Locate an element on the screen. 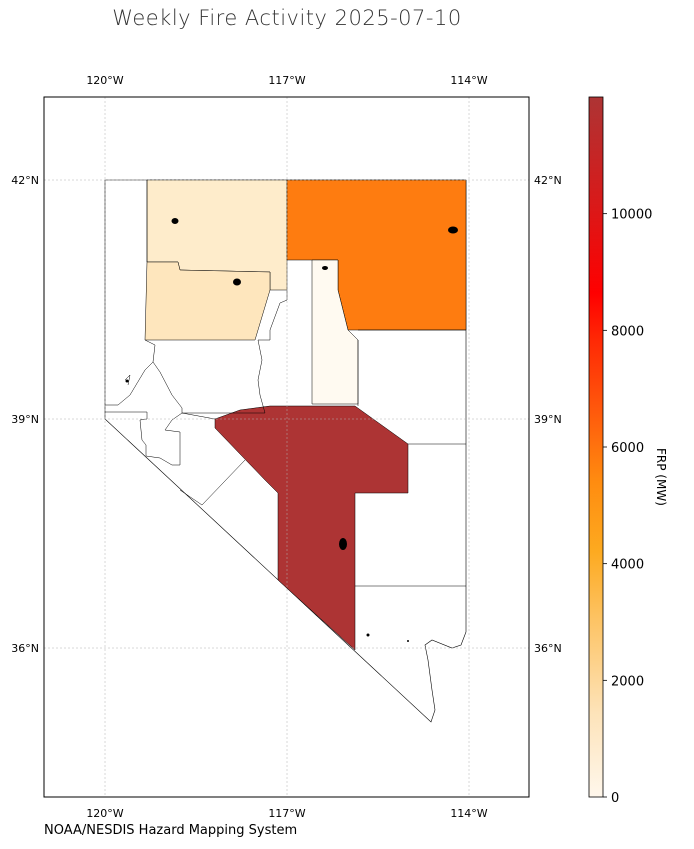  lon-ticks-bottom: 120°W 117°W 114°W is located at coordinates (286, 813).